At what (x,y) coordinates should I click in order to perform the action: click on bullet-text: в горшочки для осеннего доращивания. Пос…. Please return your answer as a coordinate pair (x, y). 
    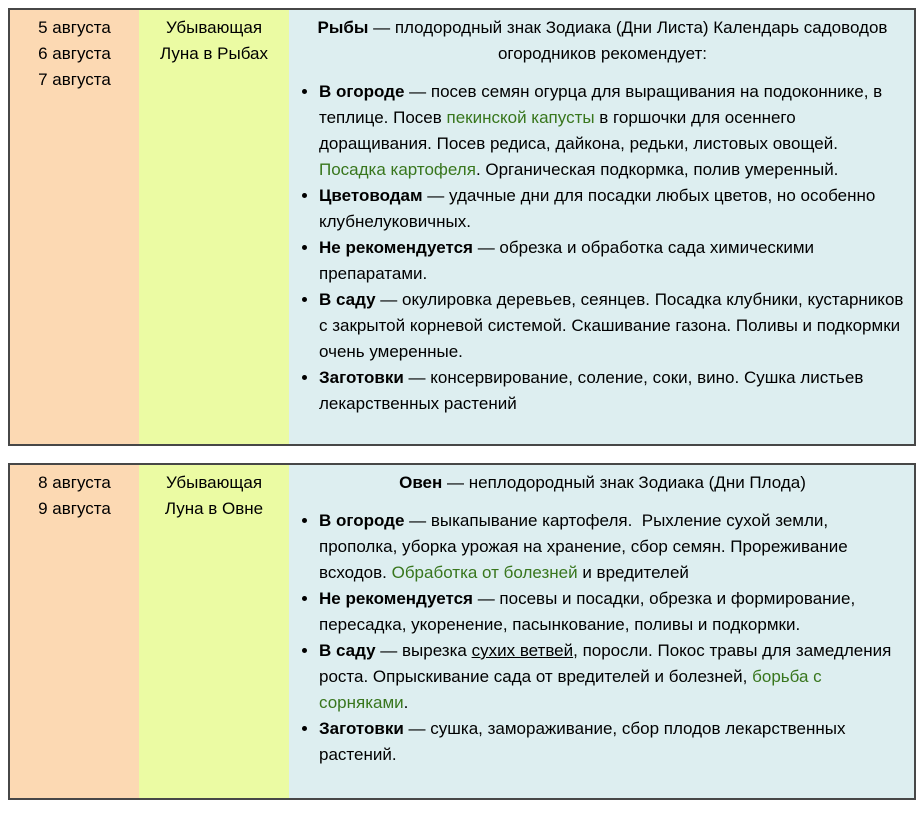
    Looking at the image, I should click on (578, 130).